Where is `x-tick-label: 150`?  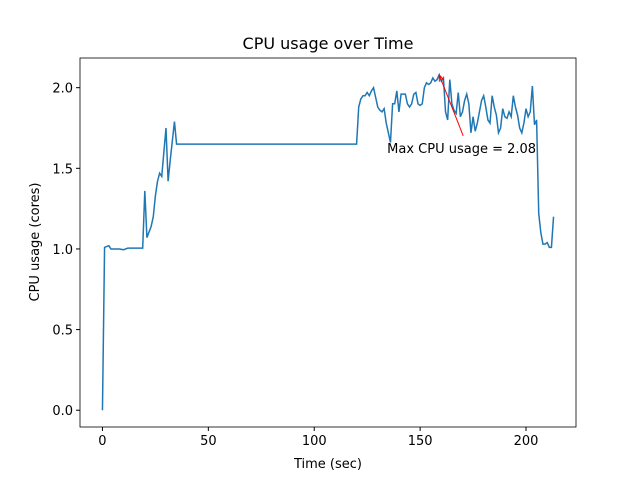
x-tick-label: 150 is located at coordinates (420, 441).